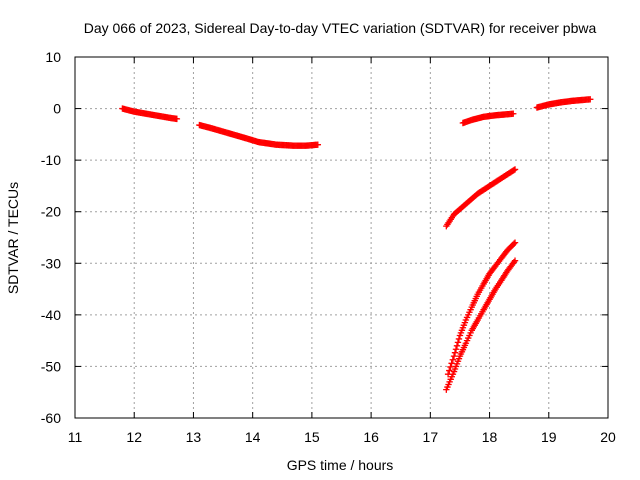  I want to click on x-tick-label: 15, so click(312, 437).